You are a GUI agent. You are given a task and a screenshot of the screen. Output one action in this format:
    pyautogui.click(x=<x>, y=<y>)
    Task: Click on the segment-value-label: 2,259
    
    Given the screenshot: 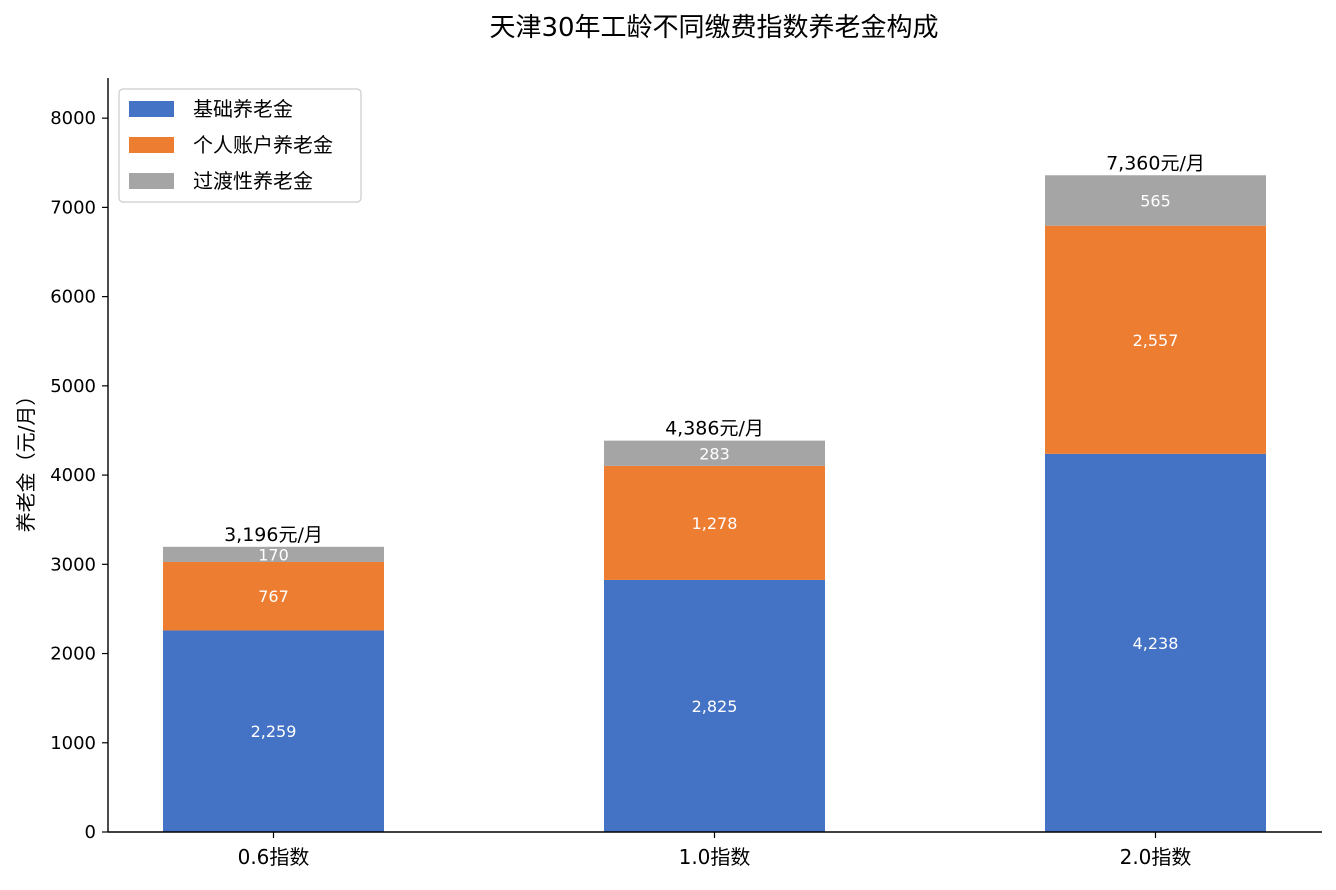 What is the action you would take?
    pyautogui.click(x=274, y=731)
    